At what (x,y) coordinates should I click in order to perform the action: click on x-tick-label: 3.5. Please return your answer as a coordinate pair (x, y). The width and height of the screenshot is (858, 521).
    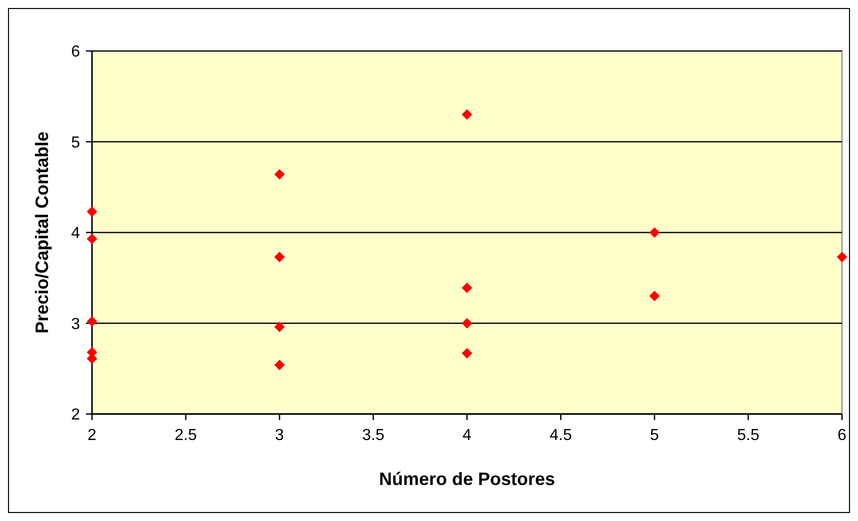
    Looking at the image, I should click on (373, 435).